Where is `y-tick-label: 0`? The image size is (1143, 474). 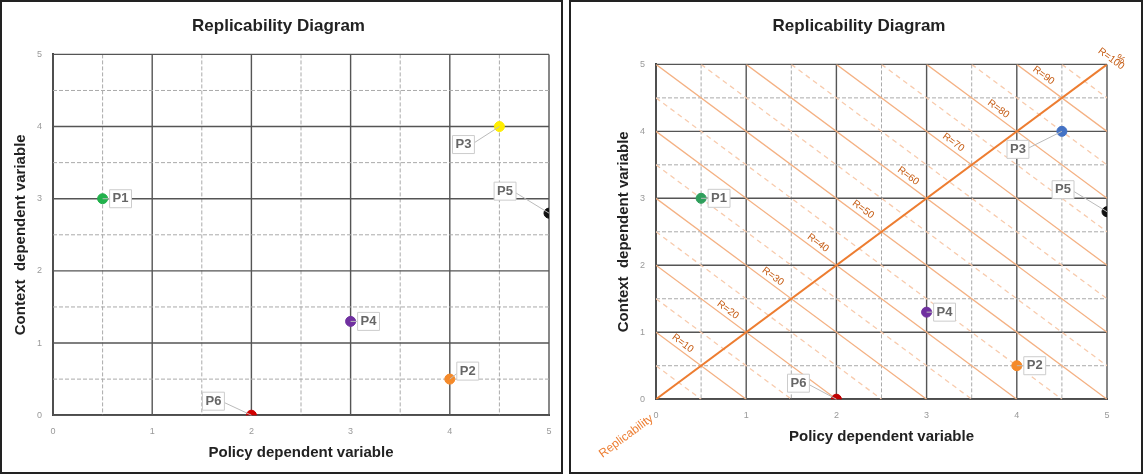
y-tick-label: 0 is located at coordinates (642, 398).